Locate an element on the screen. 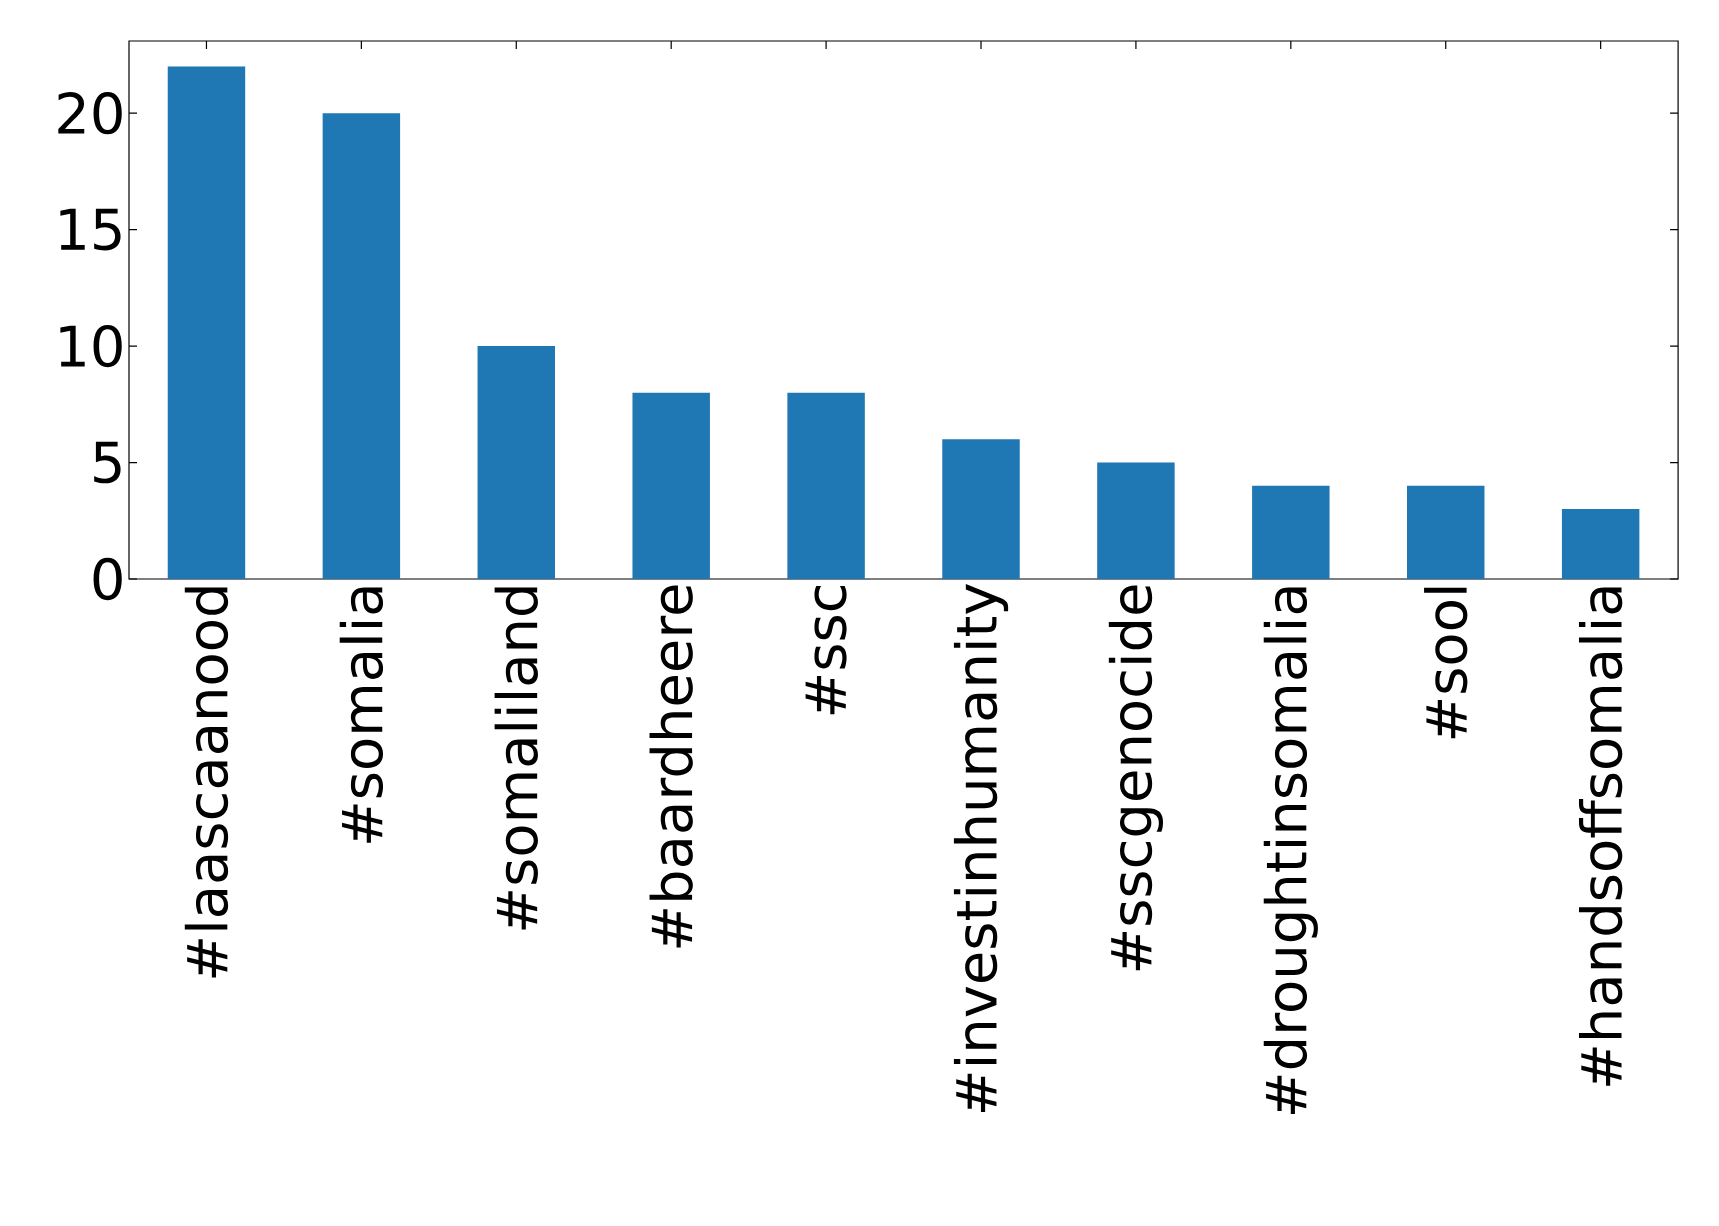 The image size is (1719, 1226). y-tick-label: 20 is located at coordinates (90, 113).